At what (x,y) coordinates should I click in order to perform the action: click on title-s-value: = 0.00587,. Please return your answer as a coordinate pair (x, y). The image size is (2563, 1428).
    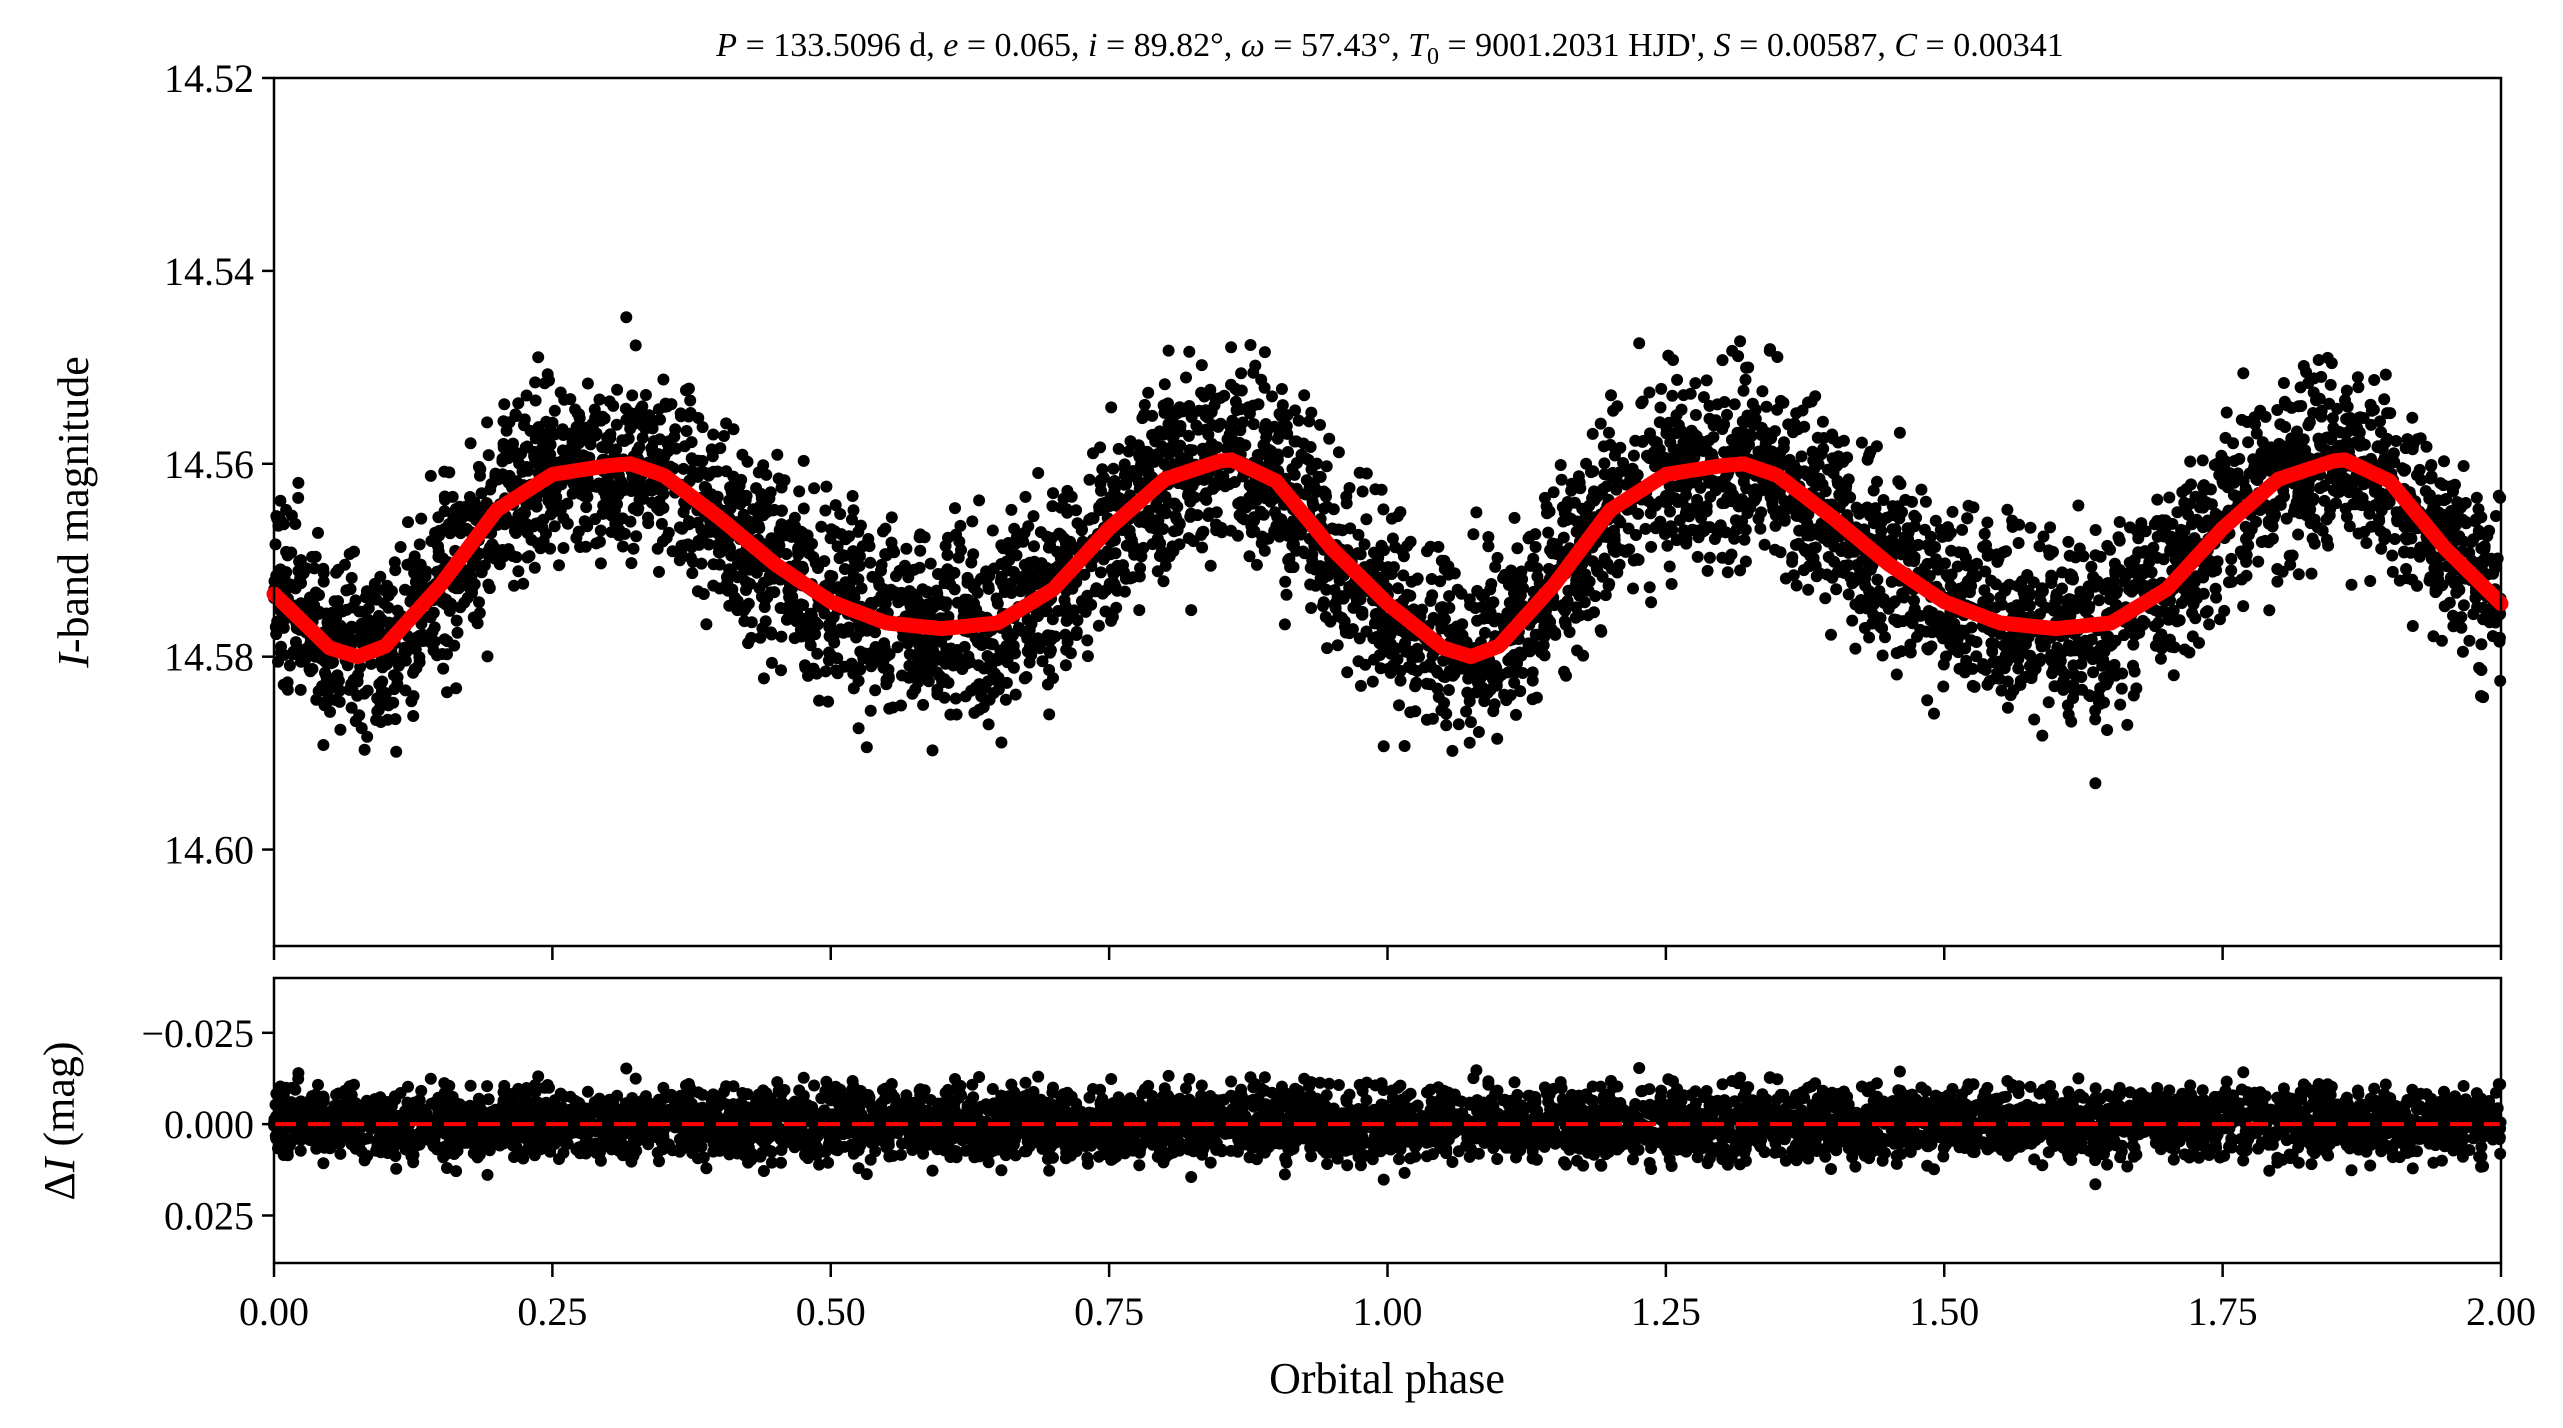
    Looking at the image, I should click on (1813, 45).